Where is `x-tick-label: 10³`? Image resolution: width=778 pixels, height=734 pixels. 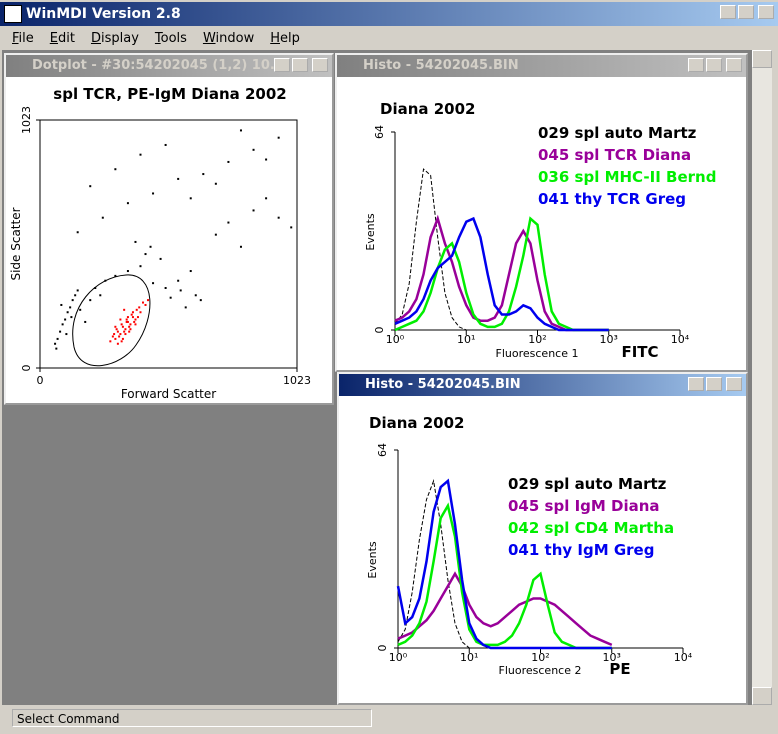
x-tick-label: 10³ is located at coordinates (612, 657).